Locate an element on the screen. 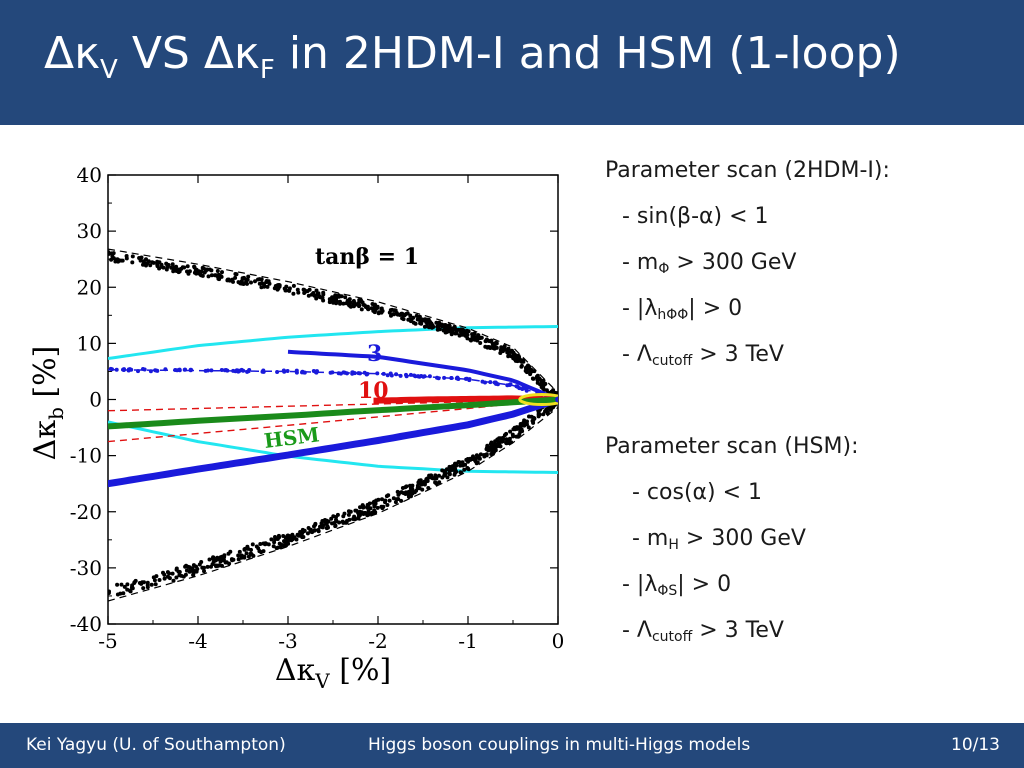  x-tick-label: -3 is located at coordinates (287, 641).